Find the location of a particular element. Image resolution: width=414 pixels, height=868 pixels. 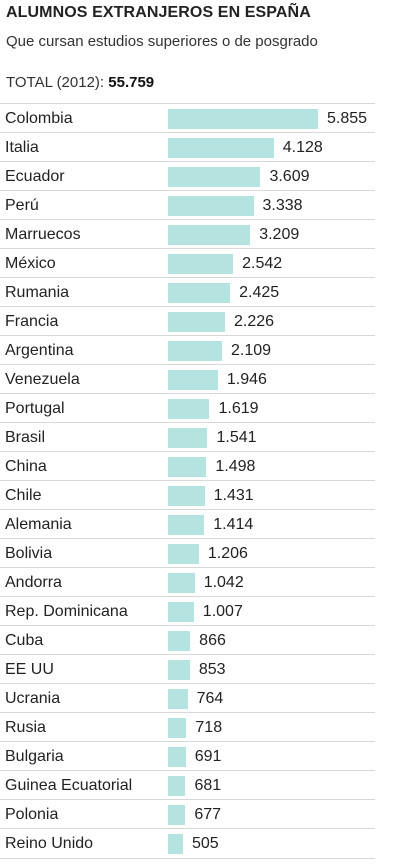

category-label: Colombia is located at coordinates (39, 118).